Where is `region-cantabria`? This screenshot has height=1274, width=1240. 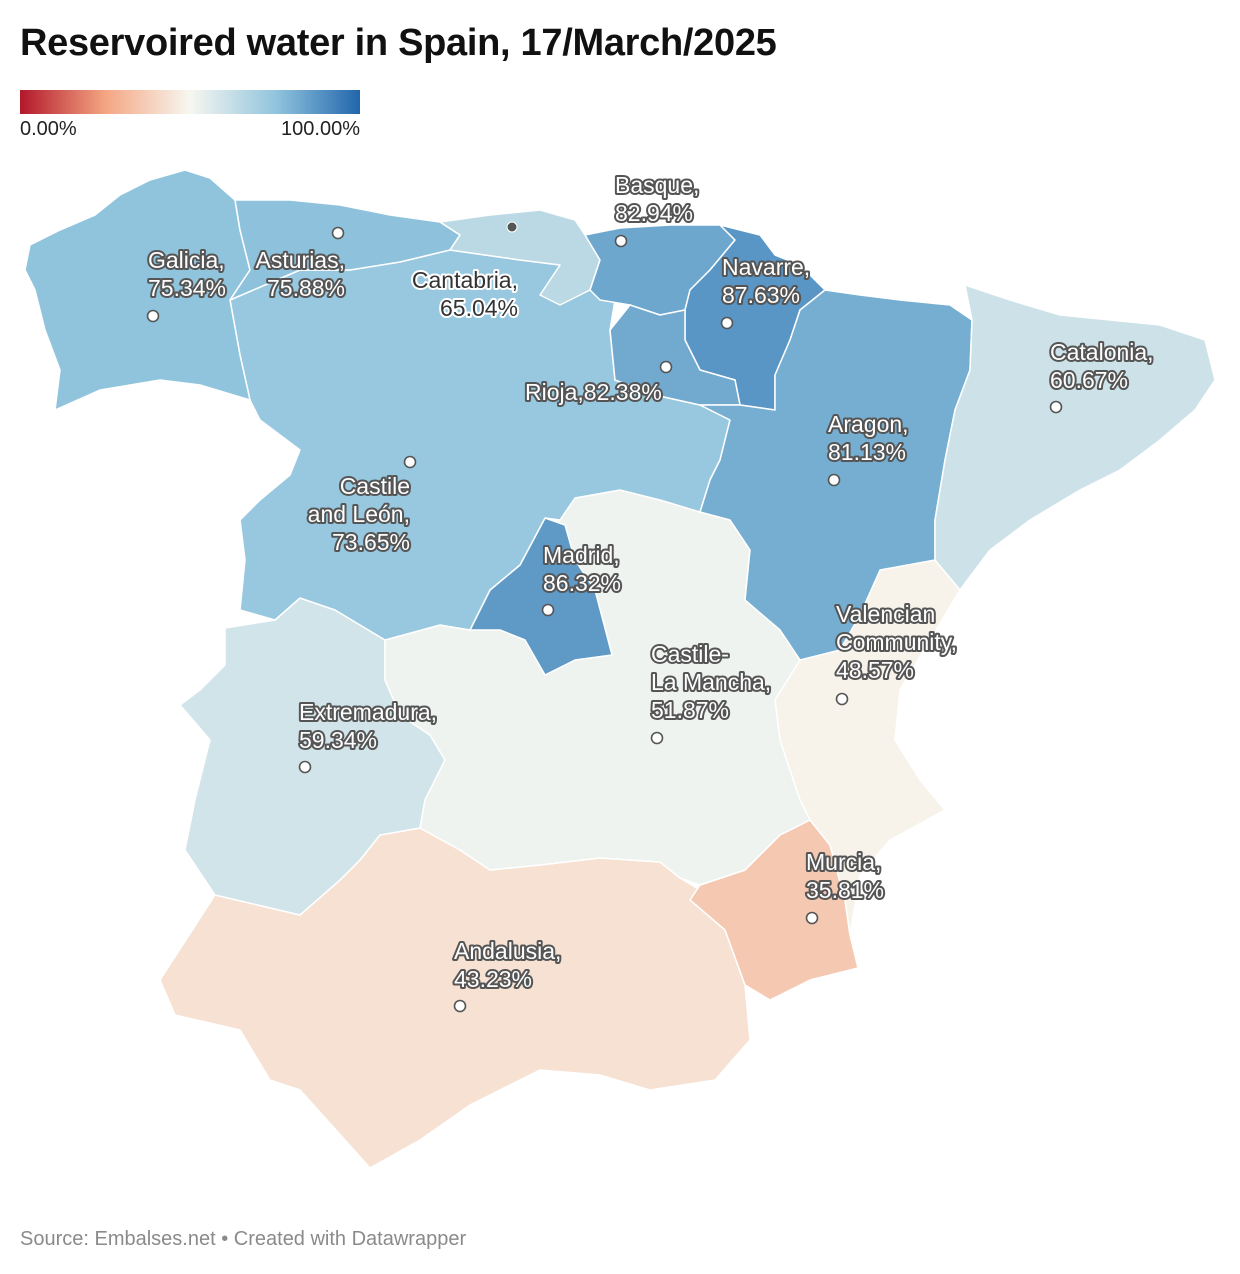
region-cantabria is located at coordinates (520, 257).